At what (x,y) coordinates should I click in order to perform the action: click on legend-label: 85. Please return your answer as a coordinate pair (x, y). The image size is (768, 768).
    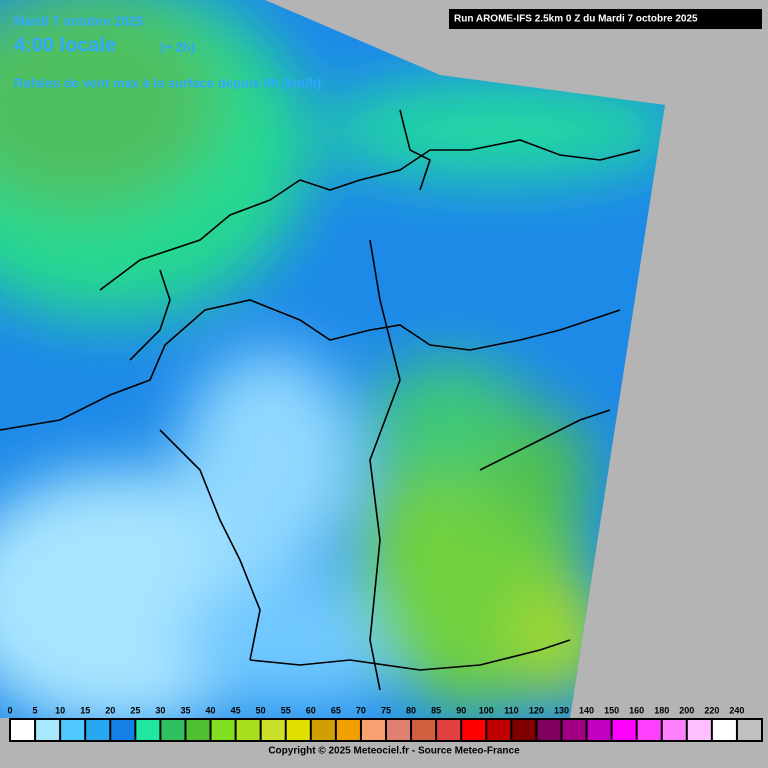
    Looking at the image, I should click on (436, 710).